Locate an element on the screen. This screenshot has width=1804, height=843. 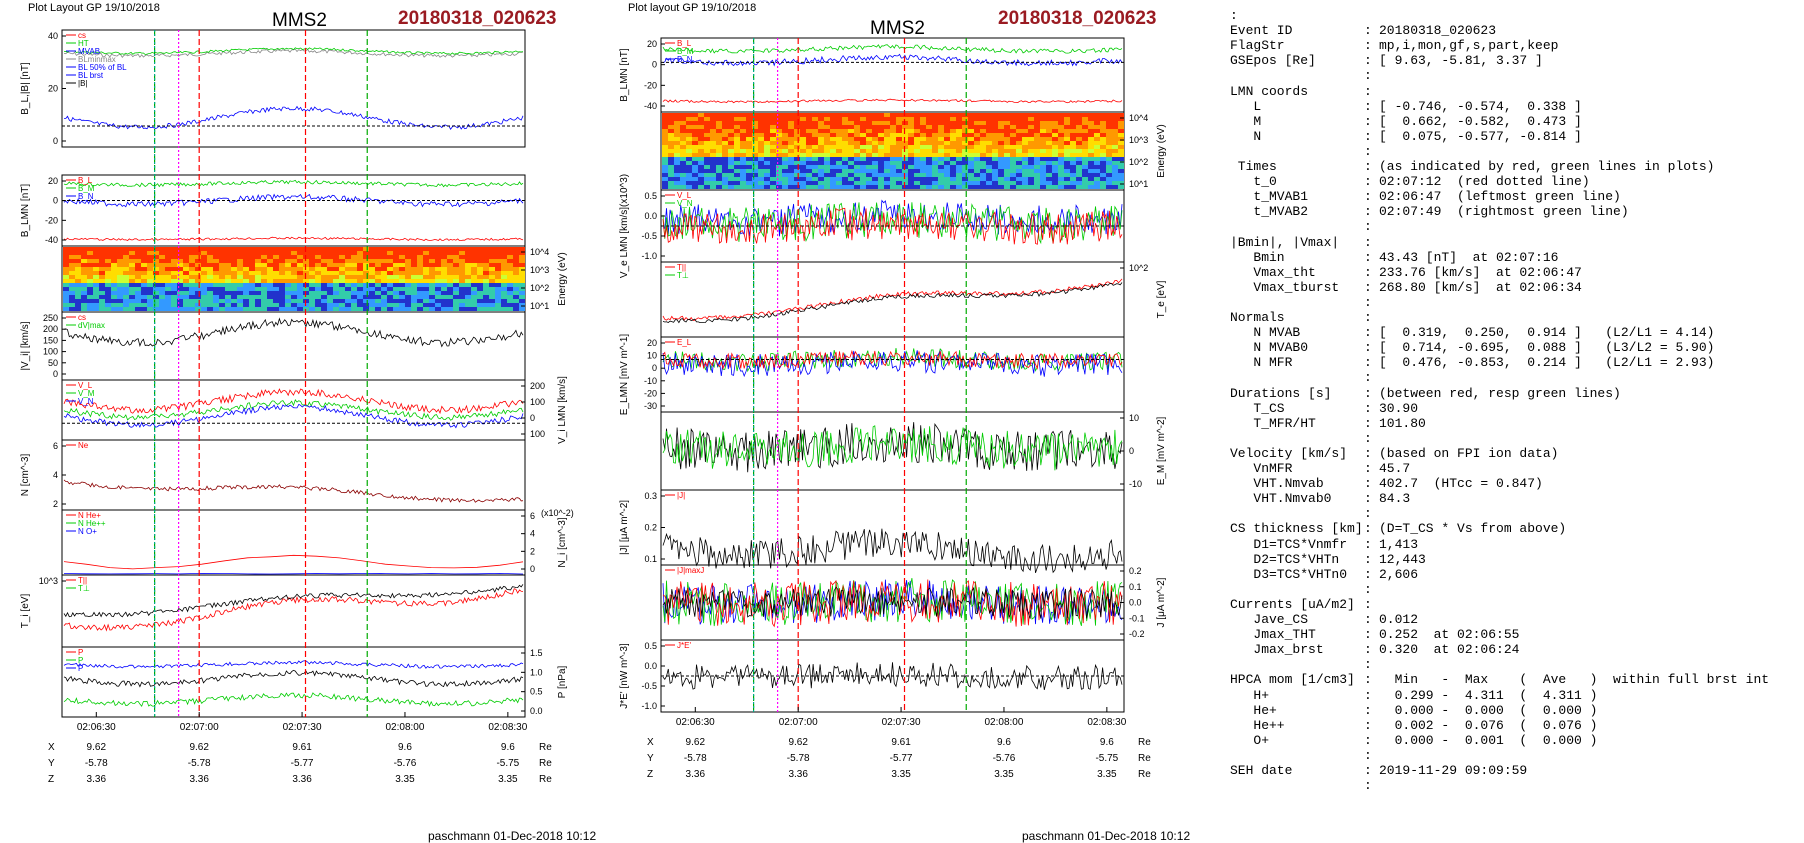
info-value: 12,443 is located at coordinates (1402, 559).